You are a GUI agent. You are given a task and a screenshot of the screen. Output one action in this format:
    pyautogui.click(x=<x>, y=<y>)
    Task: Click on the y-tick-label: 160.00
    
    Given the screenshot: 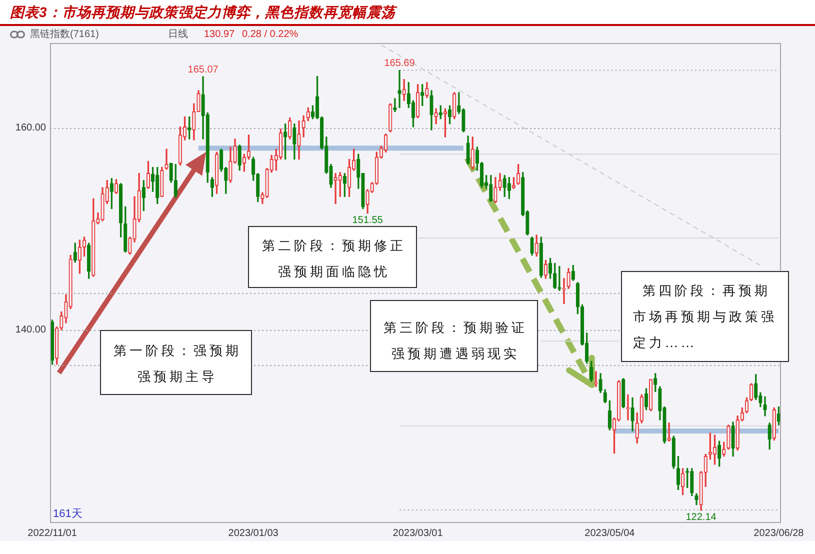 What is the action you would take?
    pyautogui.click(x=30, y=128)
    